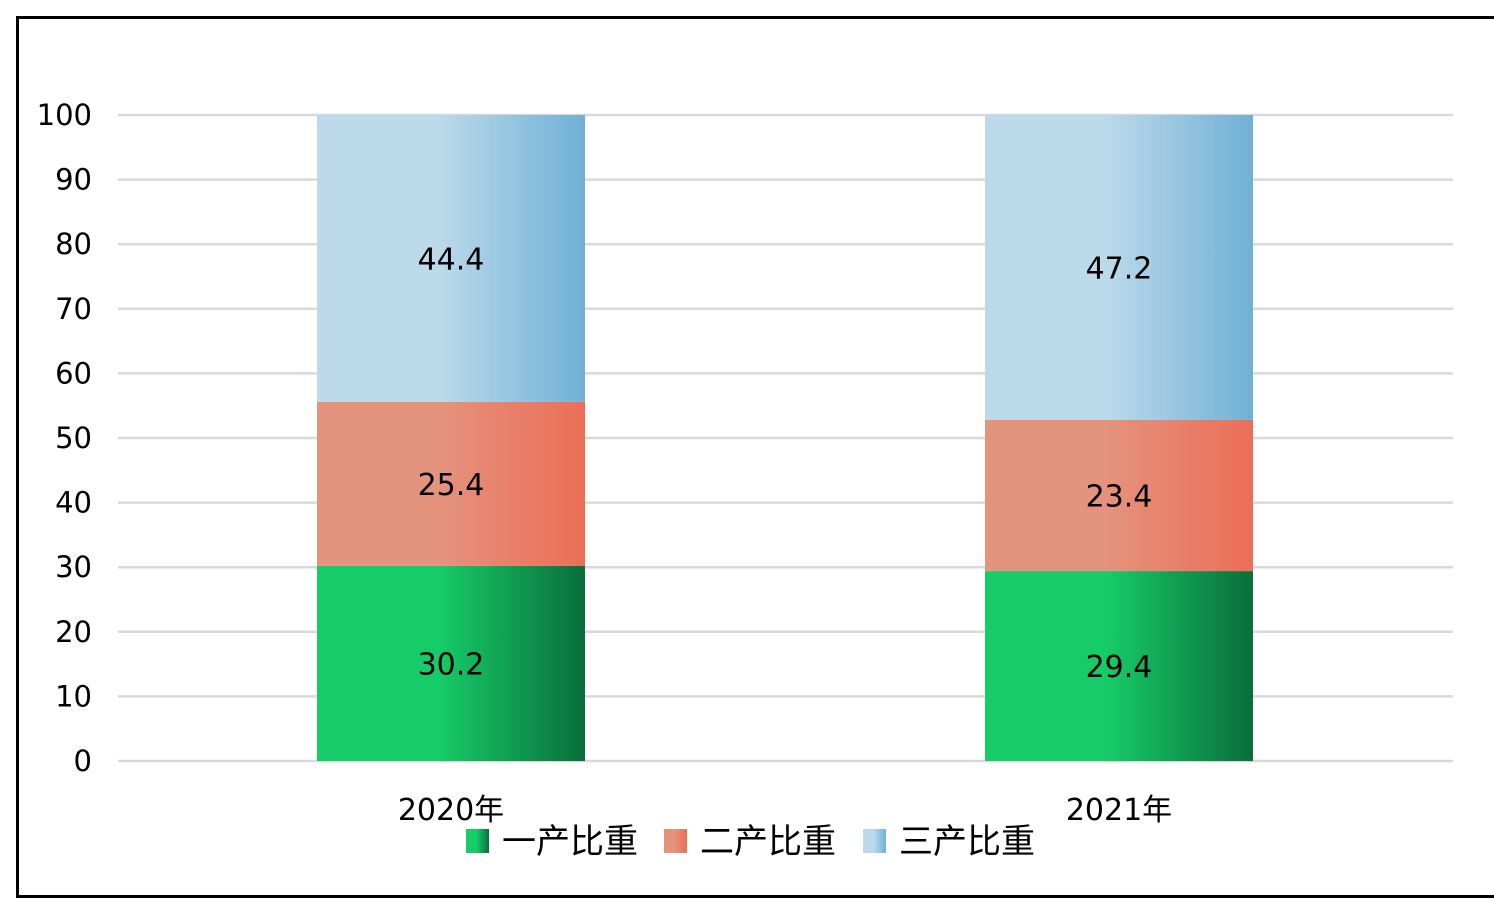 This screenshot has width=1494, height=903. Describe the element at coordinates (73, 438) in the screenshot. I see `y-tick-label: 50` at that location.